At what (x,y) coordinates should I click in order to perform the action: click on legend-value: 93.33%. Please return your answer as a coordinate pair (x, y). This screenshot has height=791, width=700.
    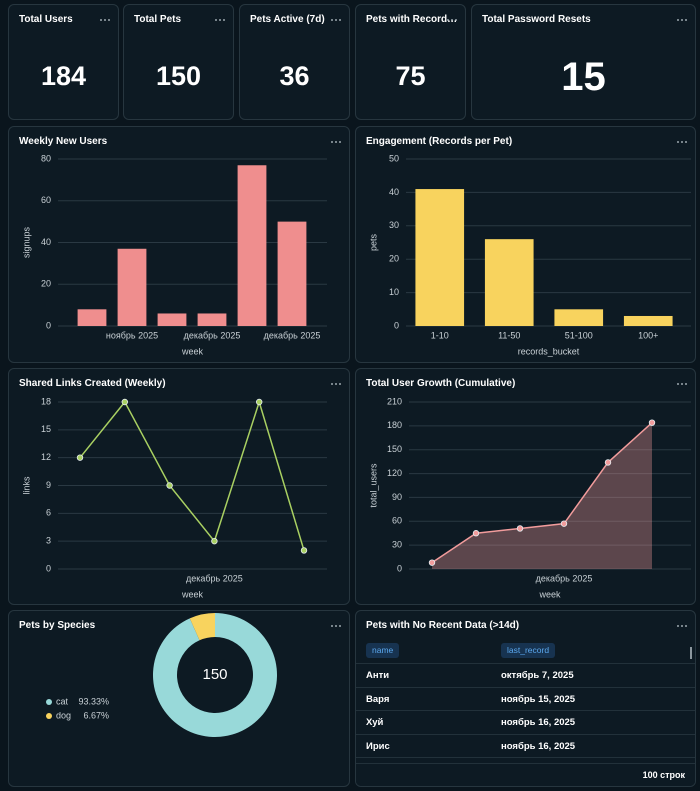
    Looking at the image, I should click on (93, 701).